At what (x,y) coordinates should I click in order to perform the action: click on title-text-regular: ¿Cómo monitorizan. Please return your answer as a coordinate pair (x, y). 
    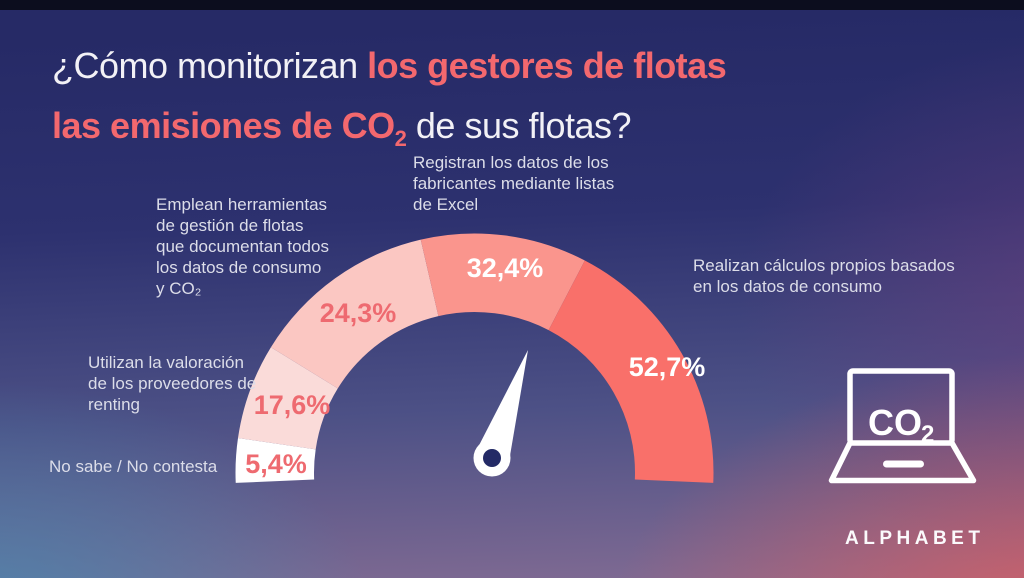
    Looking at the image, I should click on (210, 65).